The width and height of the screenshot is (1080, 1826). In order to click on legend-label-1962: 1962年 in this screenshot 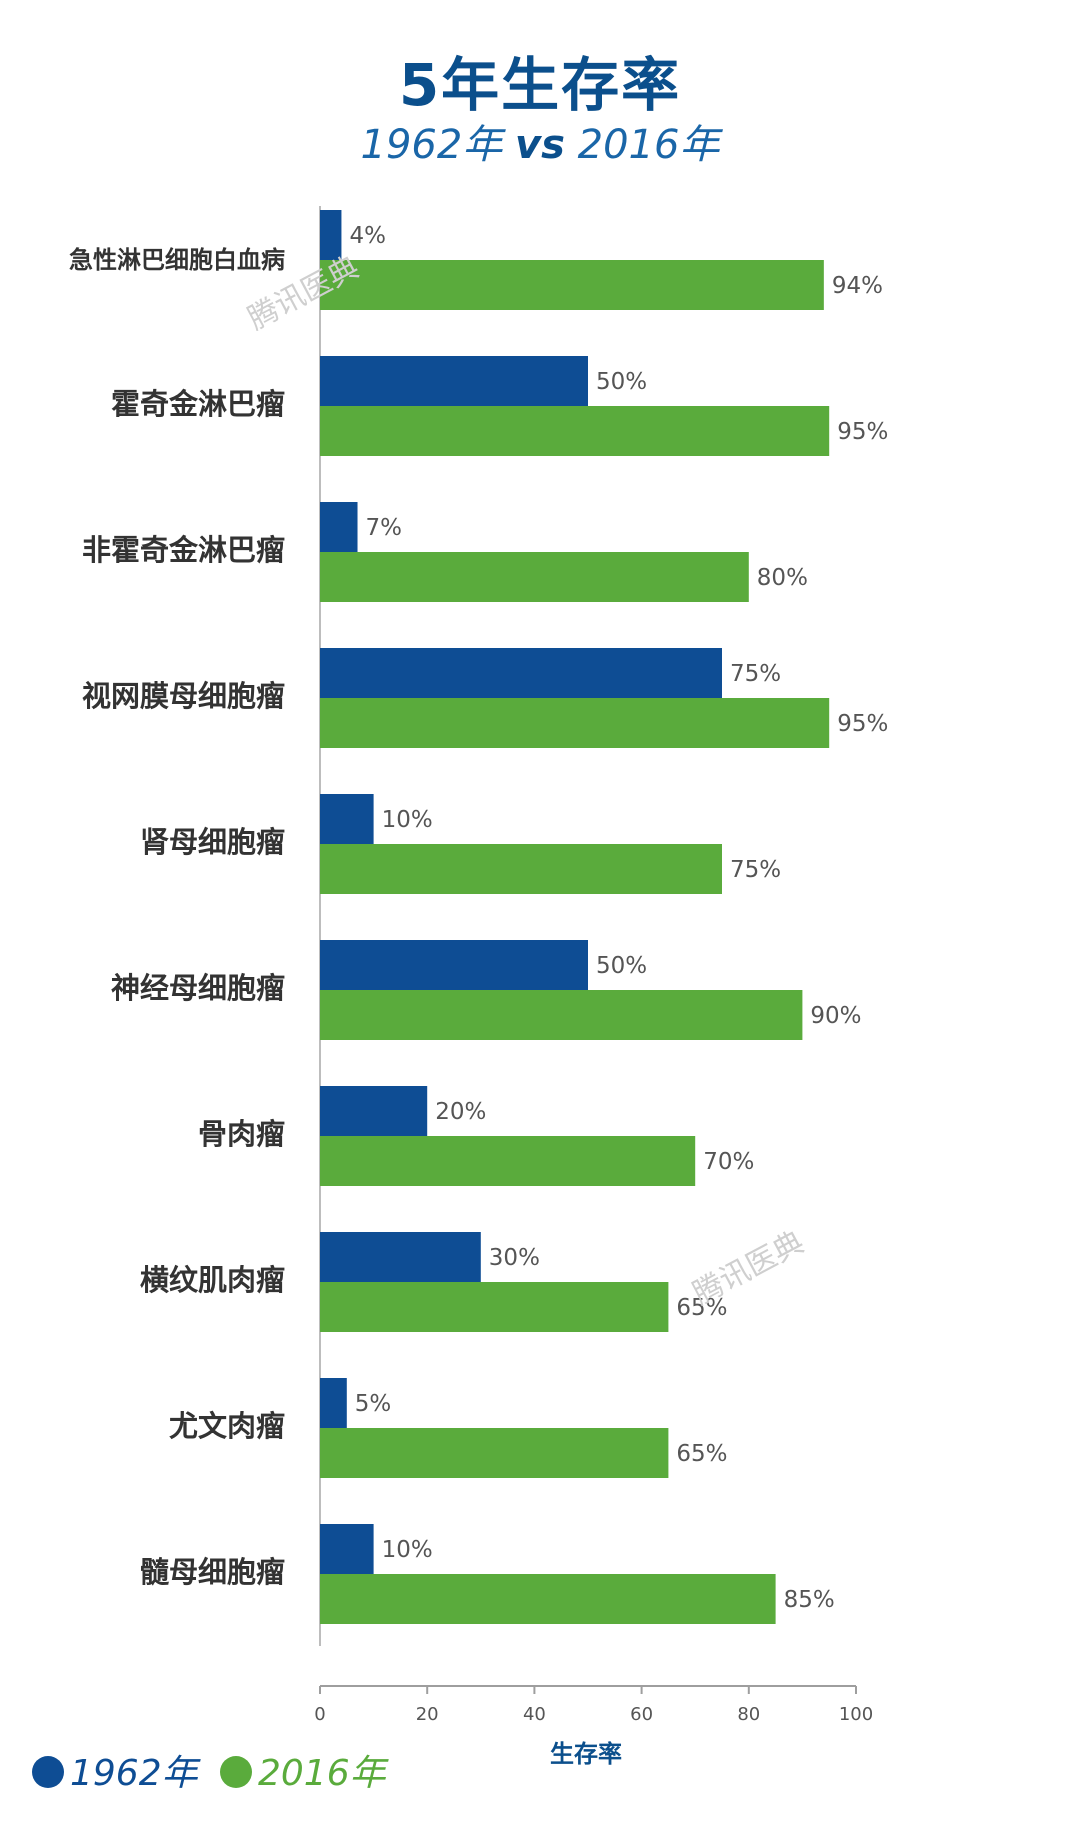, I will do `click(136, 1773)`.